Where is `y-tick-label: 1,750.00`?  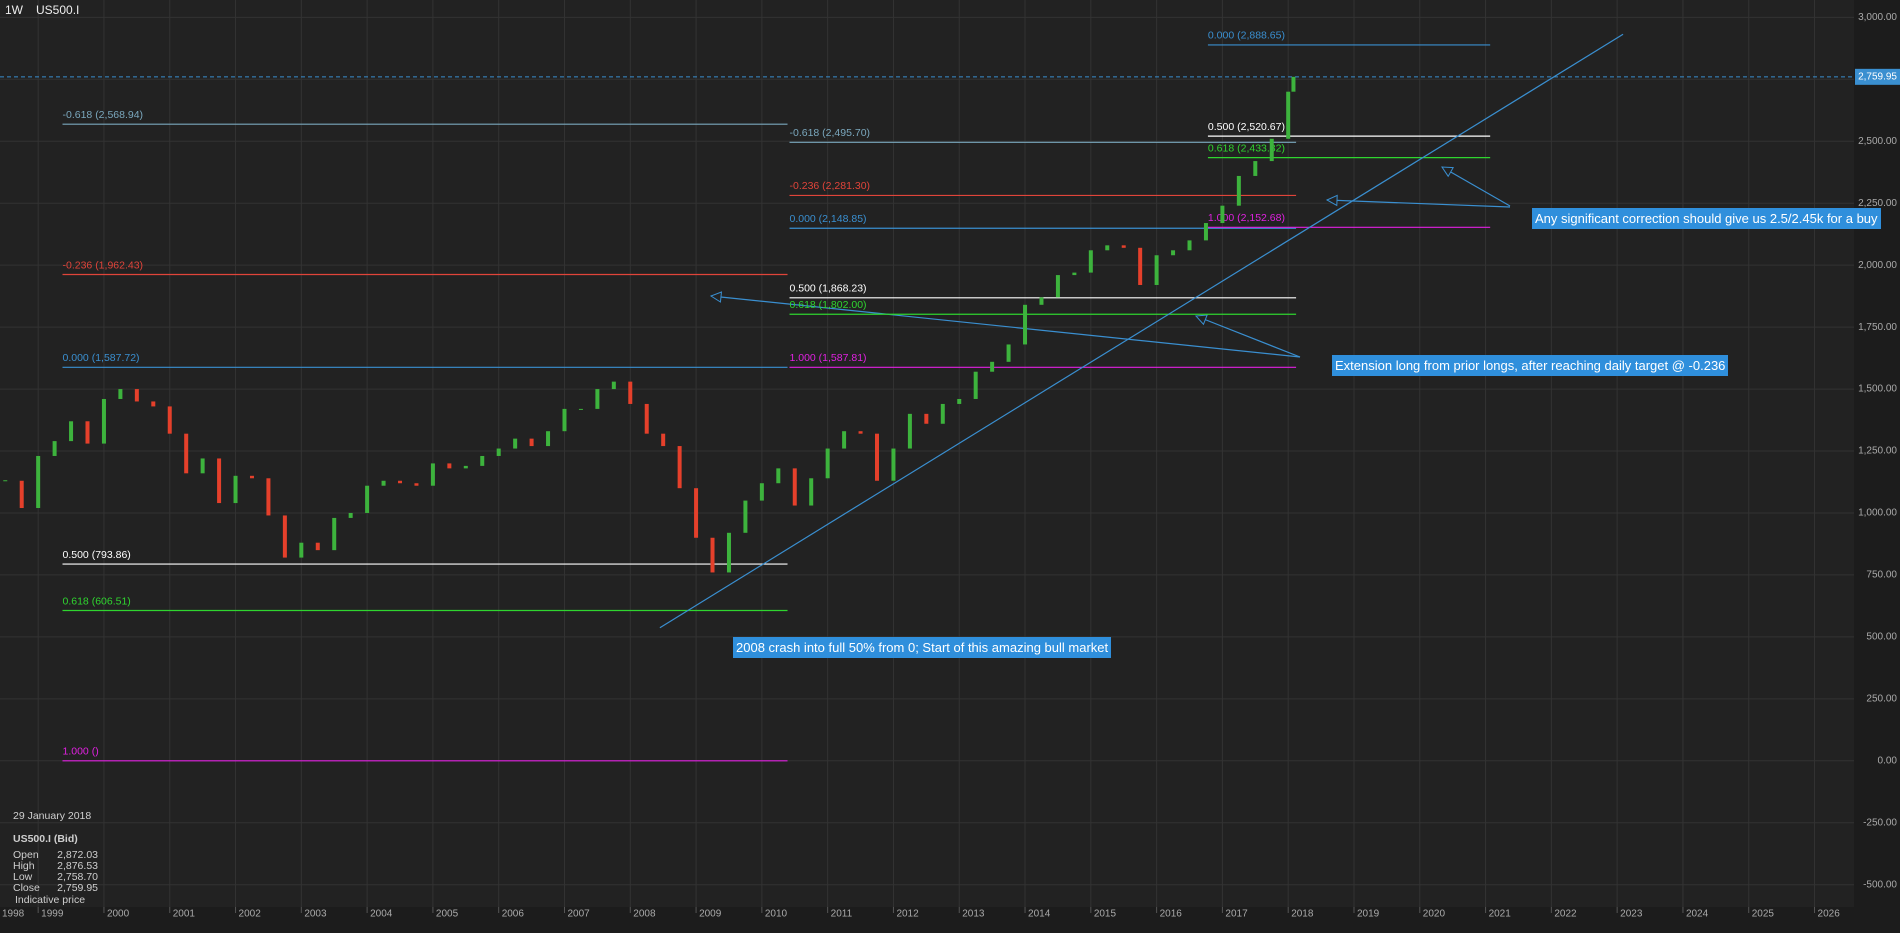
y-tick-label: 1,750.00 is located at coordinates (1877, 327).